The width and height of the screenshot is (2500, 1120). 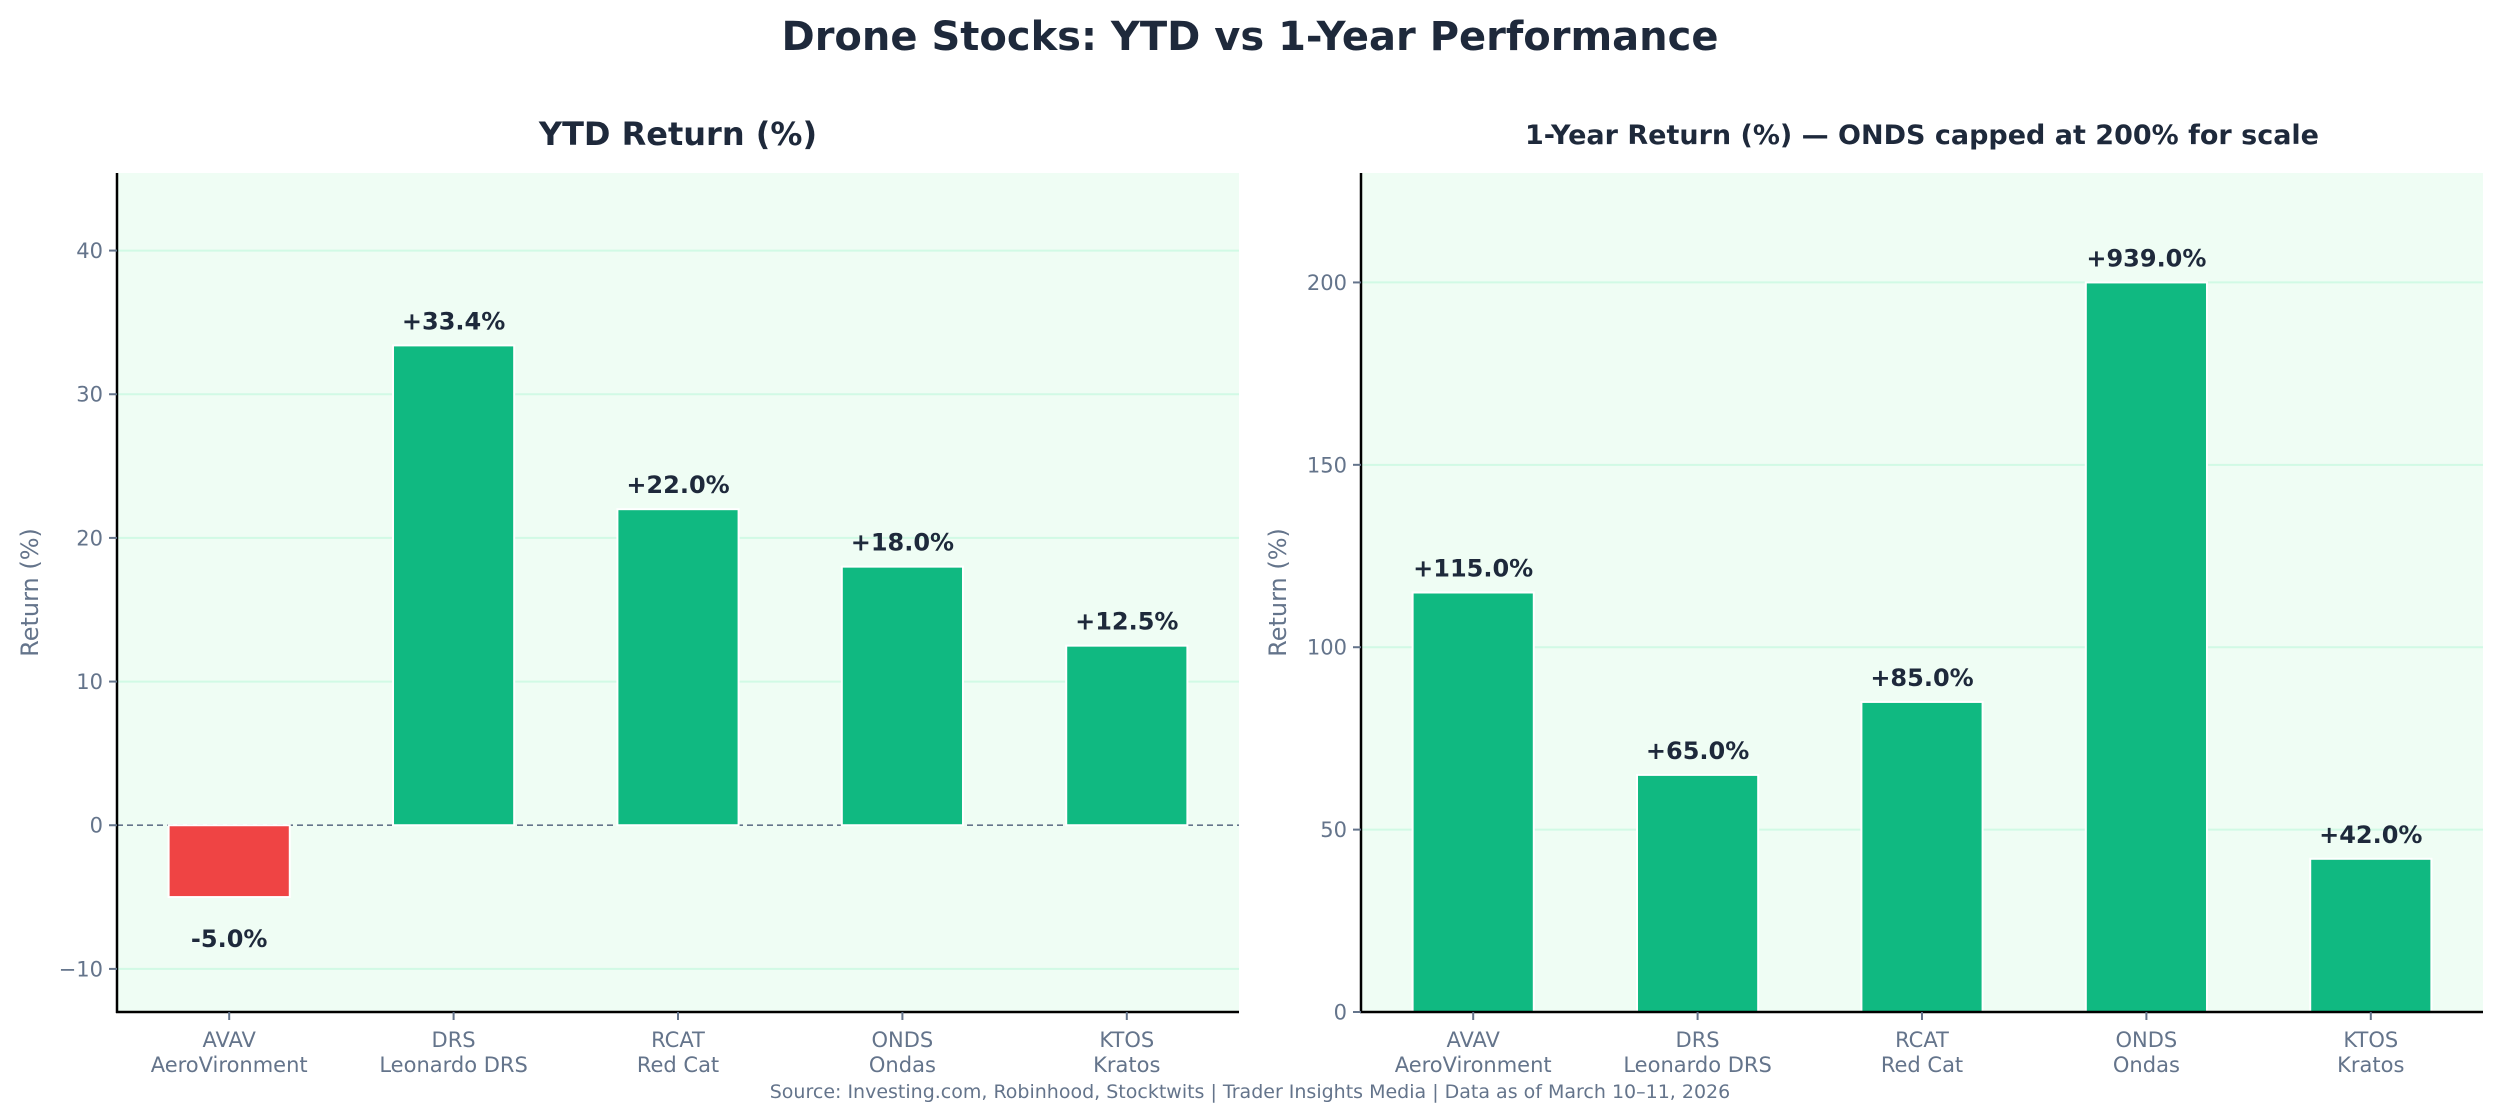 I want to click on data-label-rcat: +22.0%, so click(x=677, y=485).